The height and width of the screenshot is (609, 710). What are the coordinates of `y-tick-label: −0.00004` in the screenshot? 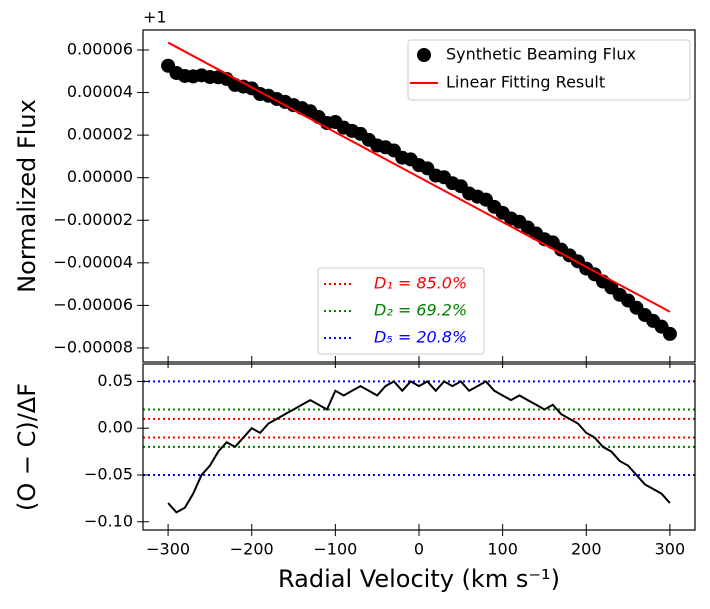 It's located at (93, 261).